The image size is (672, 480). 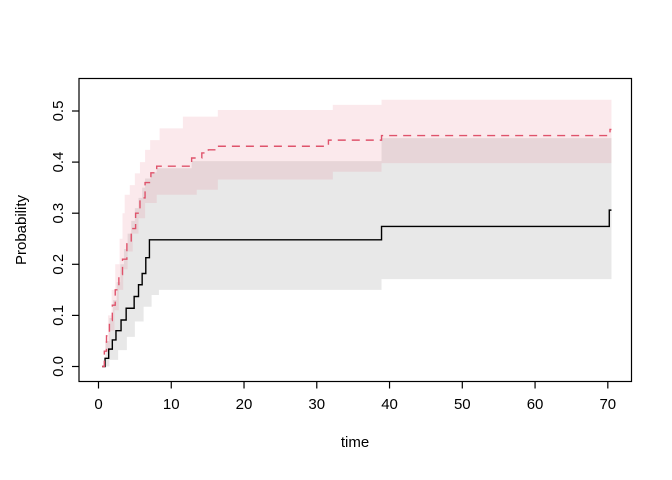 What do you see at coordinates (389, 404) in the screenshot?
I see `x-tick-label: 40` at bounding box center [389, 404].